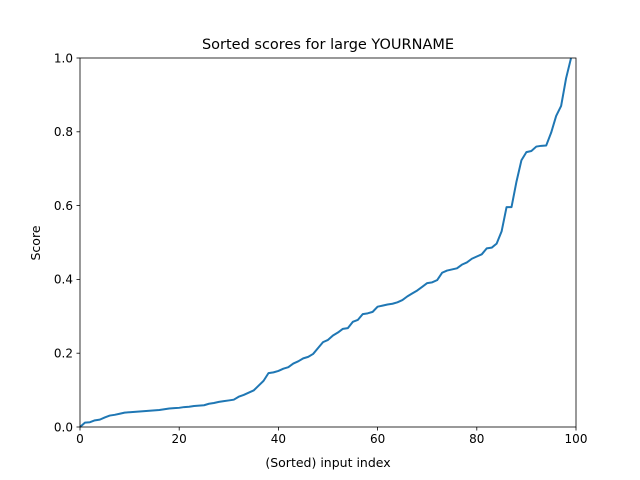 The height and width of the screenshot is (480, 640). I want to click on y-tick-label: 1.0, so click(63, 58).